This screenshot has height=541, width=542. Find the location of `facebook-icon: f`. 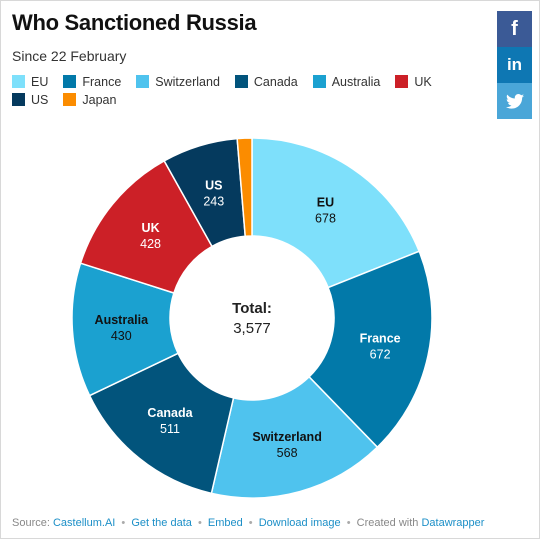

facebook-icon: f is located at coordinates (514, 28).